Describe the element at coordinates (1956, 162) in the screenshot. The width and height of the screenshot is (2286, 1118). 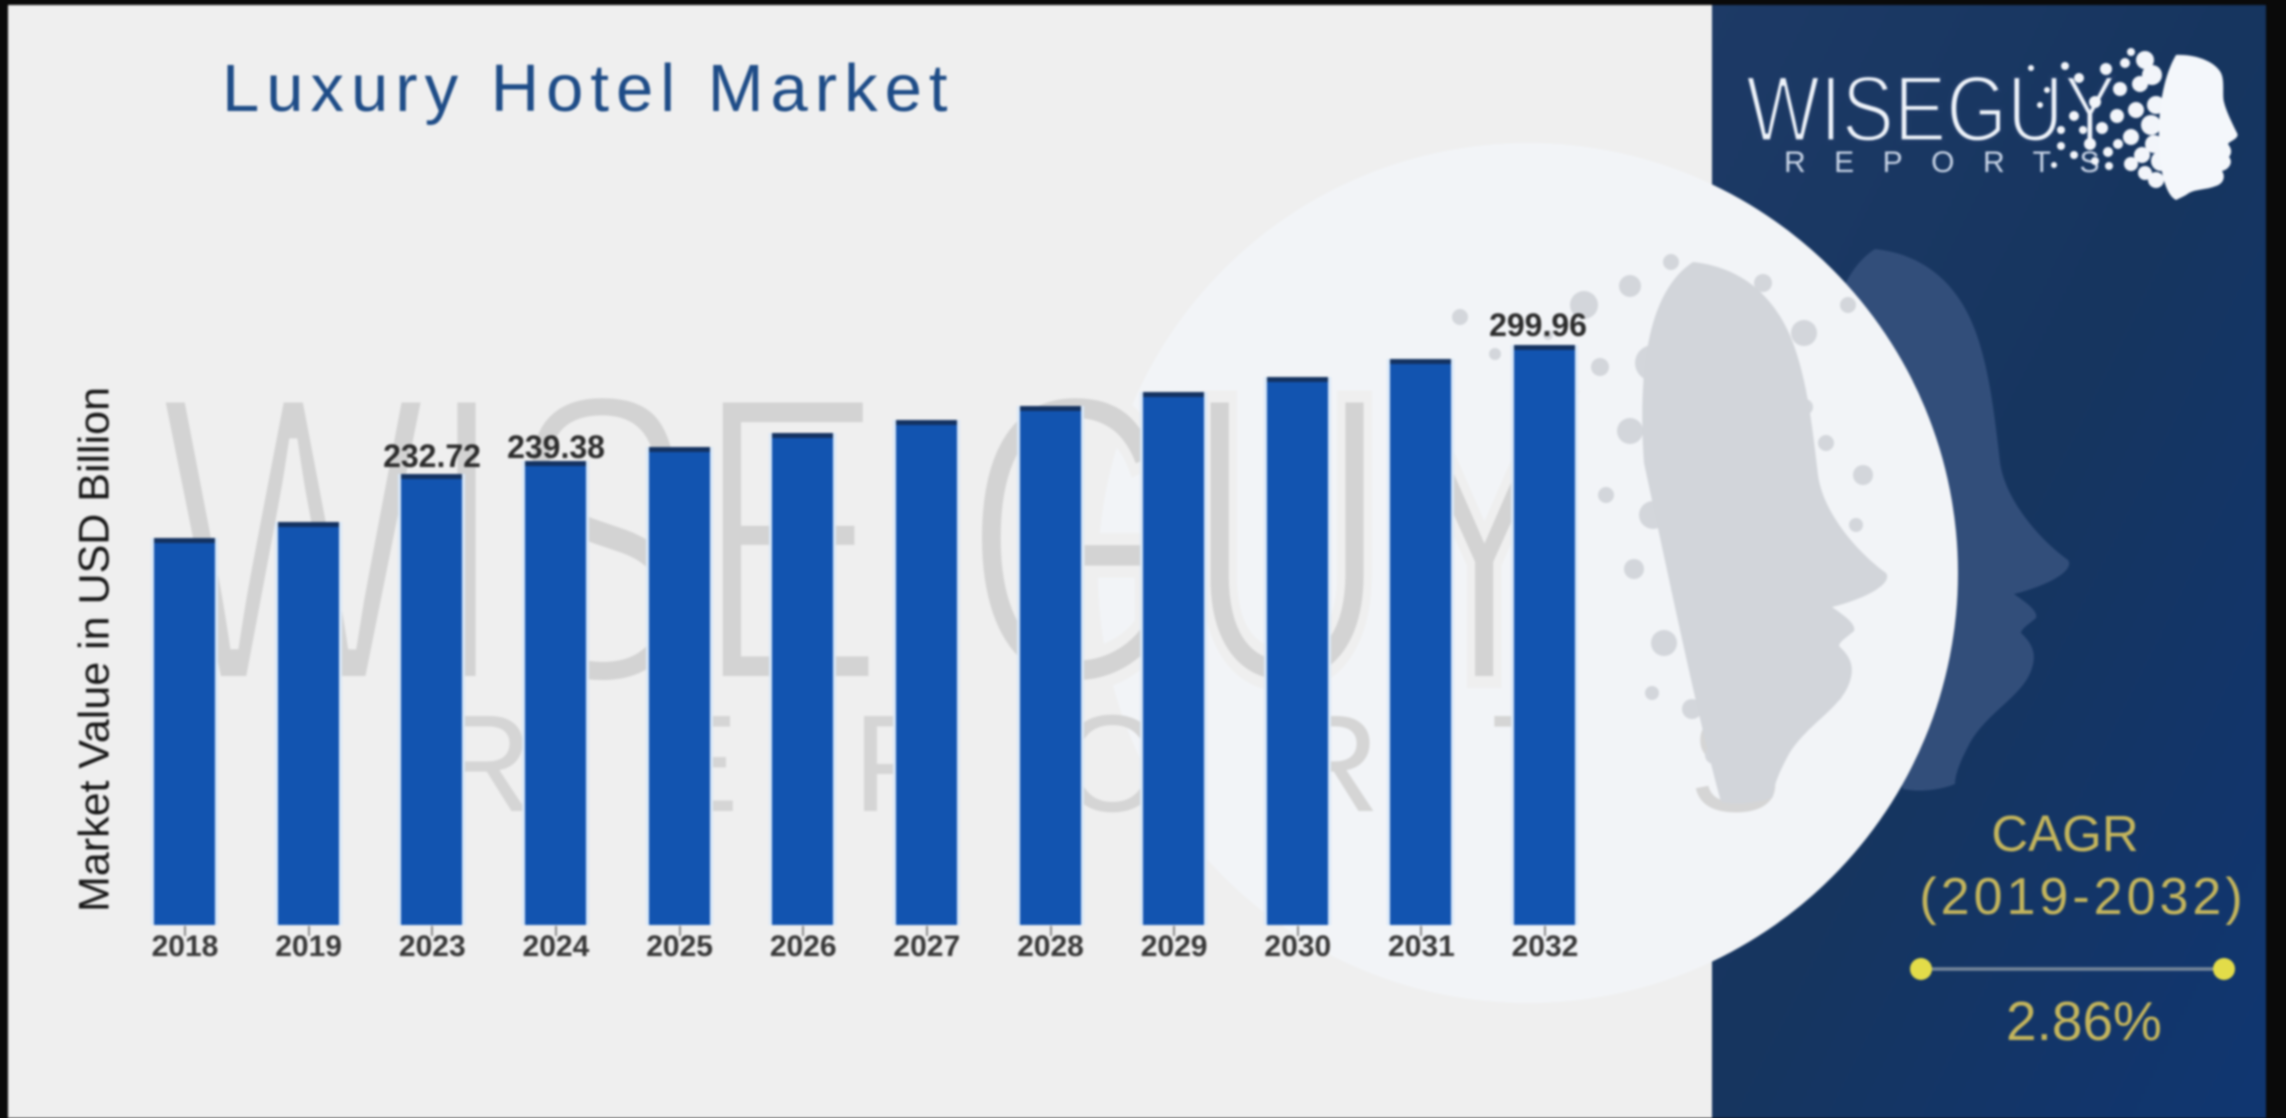
I see `svg-text: REPORTS` at that location.